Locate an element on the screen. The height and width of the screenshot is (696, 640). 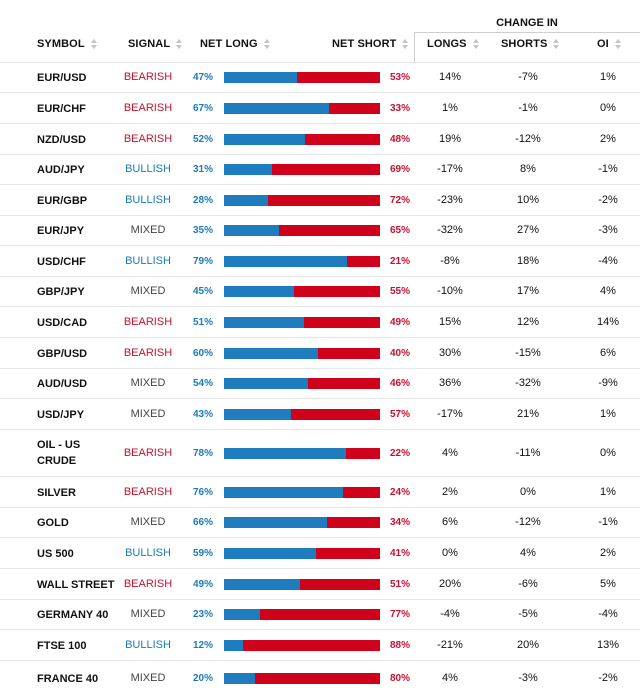
symbol-link: EUR/USD is located at coordinates (62, 78).